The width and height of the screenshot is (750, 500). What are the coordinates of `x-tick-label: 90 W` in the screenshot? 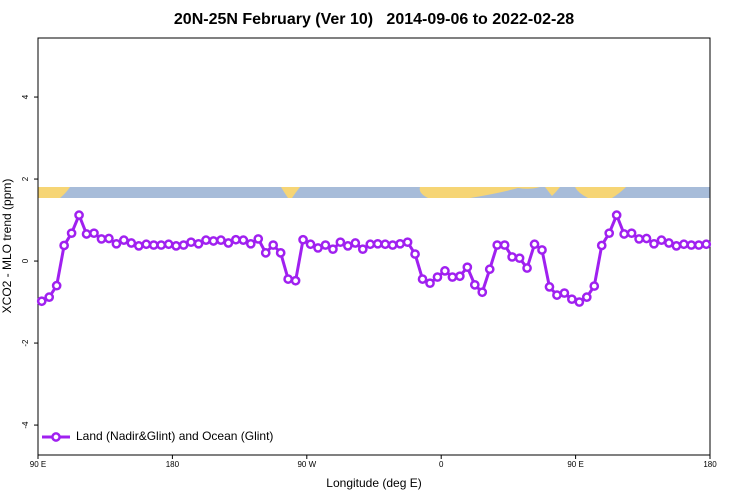 It's located at (306, 464).